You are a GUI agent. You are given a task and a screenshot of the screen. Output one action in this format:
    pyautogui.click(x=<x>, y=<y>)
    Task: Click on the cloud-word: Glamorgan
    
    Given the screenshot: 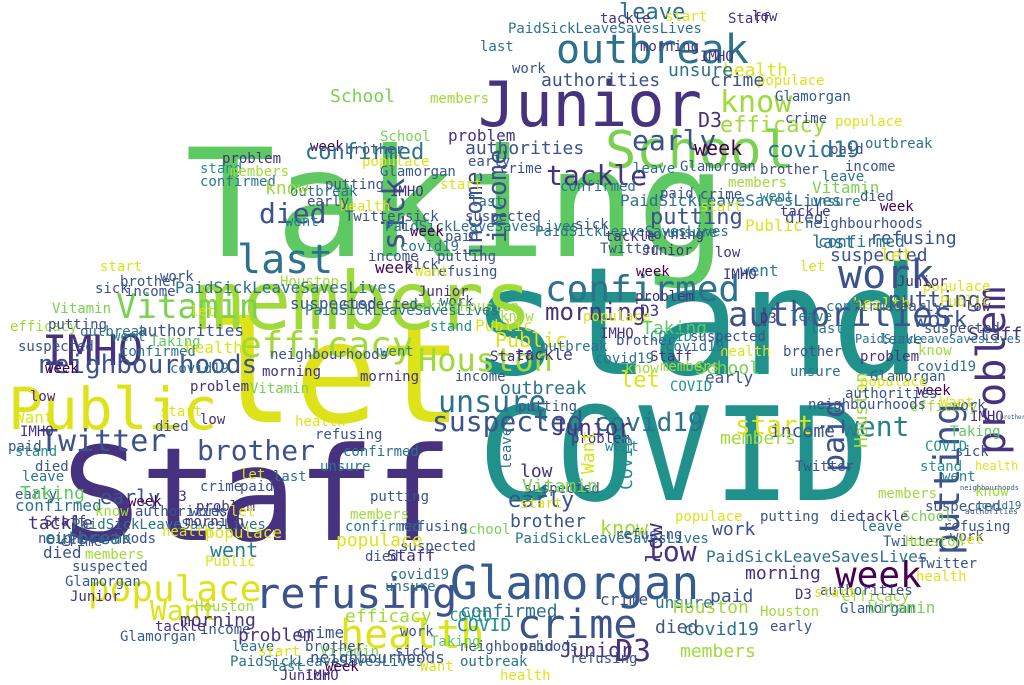 What is the action you would take?
    pyautogui.click(x=158, y=637)
    